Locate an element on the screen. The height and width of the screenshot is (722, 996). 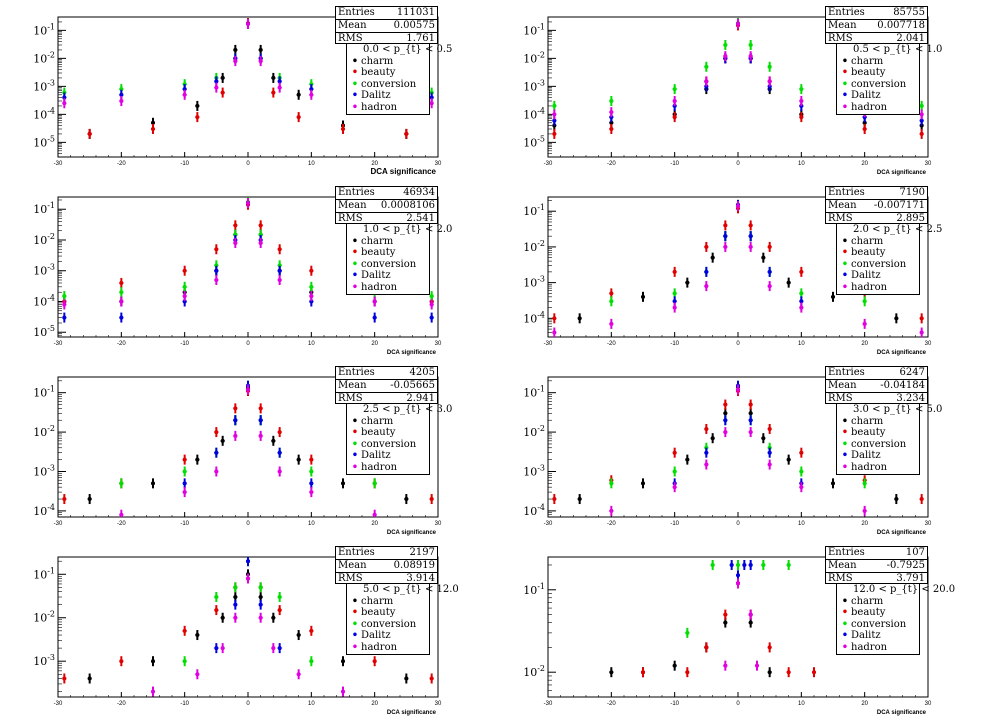
stats-row-rms: RMS 2.941 is located at coordinates (386, 399).